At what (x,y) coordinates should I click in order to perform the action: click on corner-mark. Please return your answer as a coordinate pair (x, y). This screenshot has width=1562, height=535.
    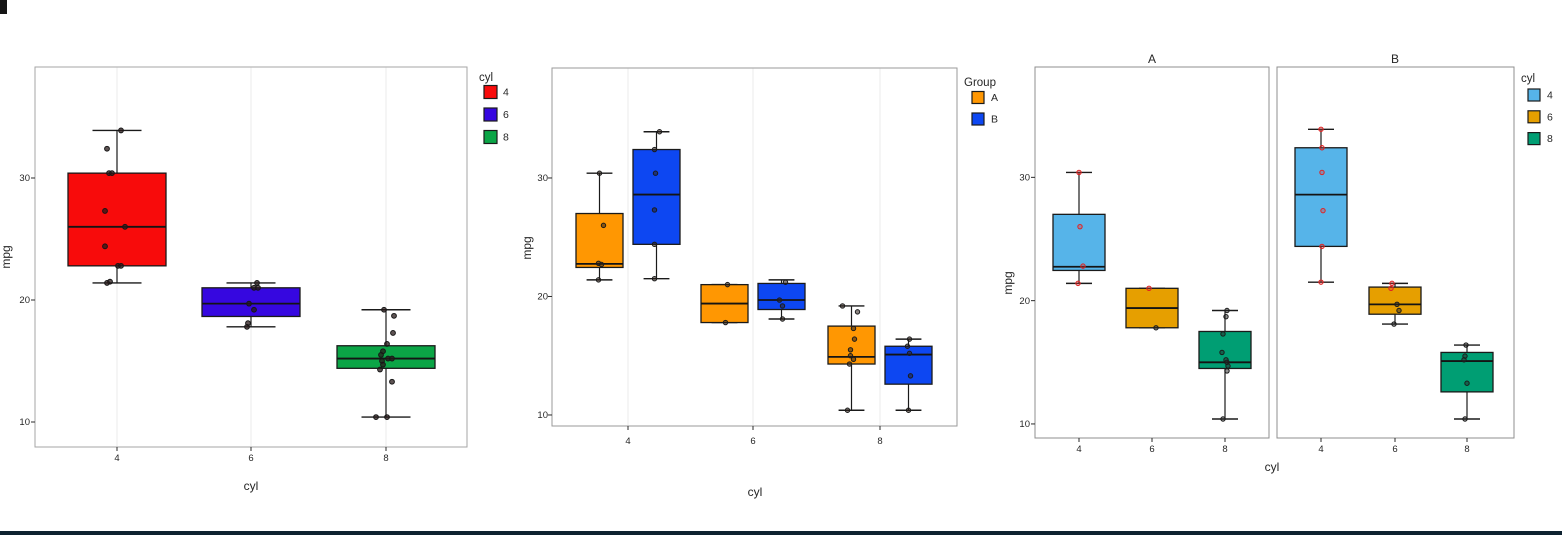
    Looking at the image, I should click on (3, 7).